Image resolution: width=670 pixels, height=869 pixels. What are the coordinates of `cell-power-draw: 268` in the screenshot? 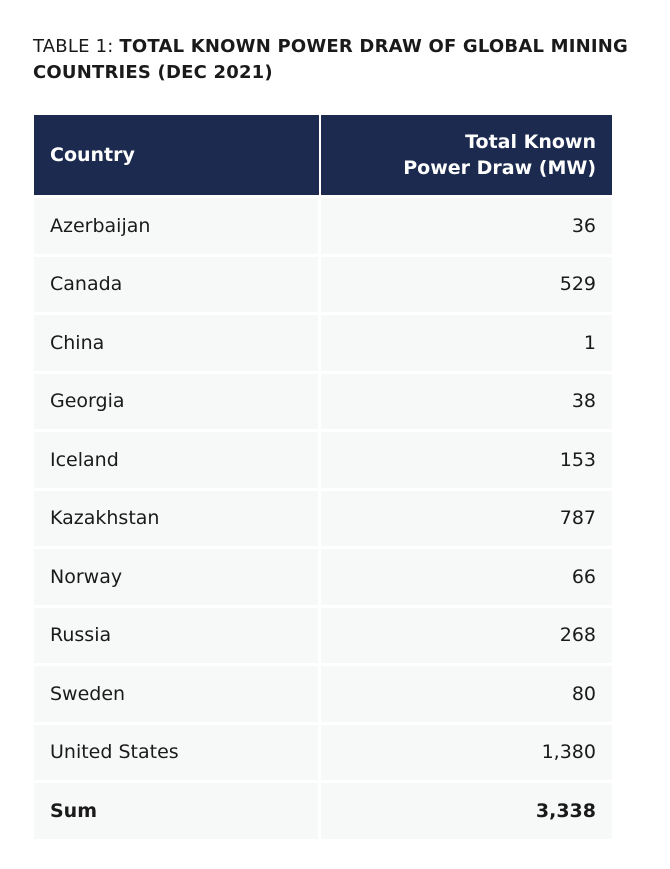 It's located at (577, 635).